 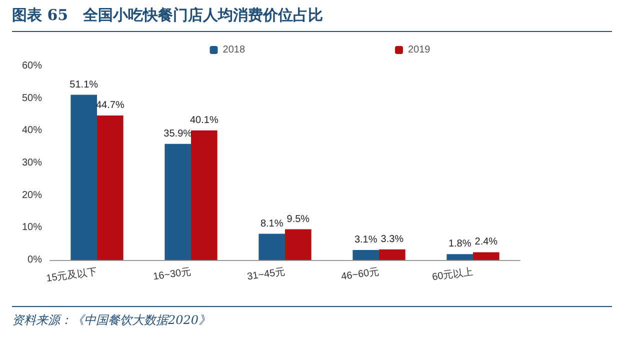 What do you see at coordinates (419, 50) in the screenshot?
I see `legend-label: 2019` at bounding box center [419, 50].